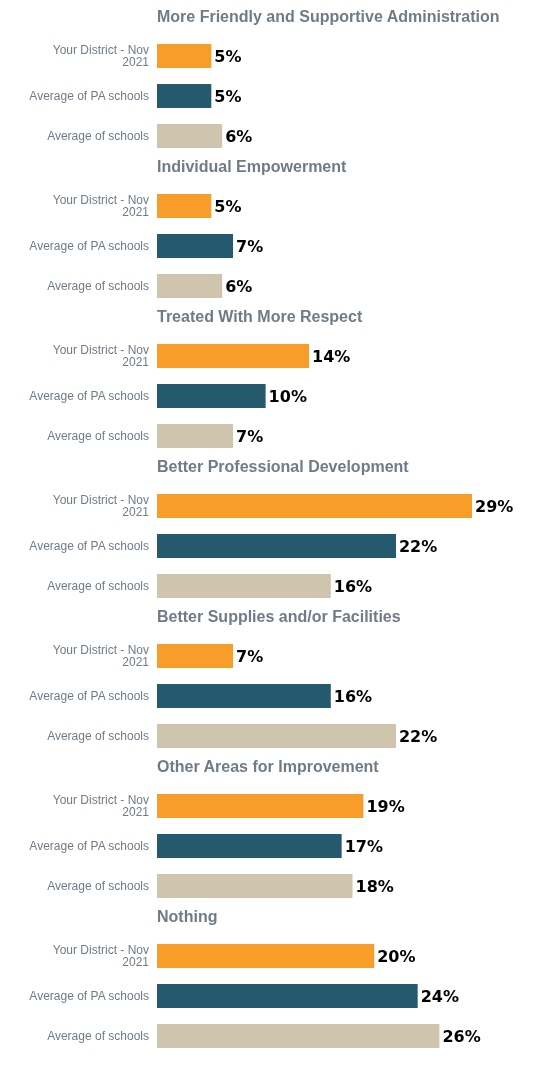 This screenshot has width=540, height=1066. I want to click on data-label: 10%, so click(287, 396).